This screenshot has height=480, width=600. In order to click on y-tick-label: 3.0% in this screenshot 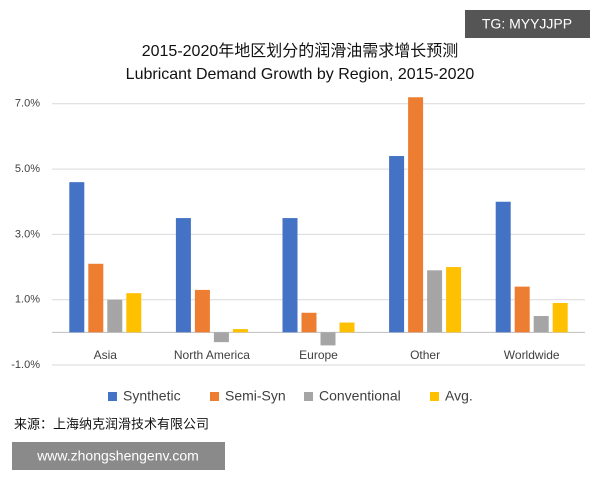, I will do `click(27, 234)`.